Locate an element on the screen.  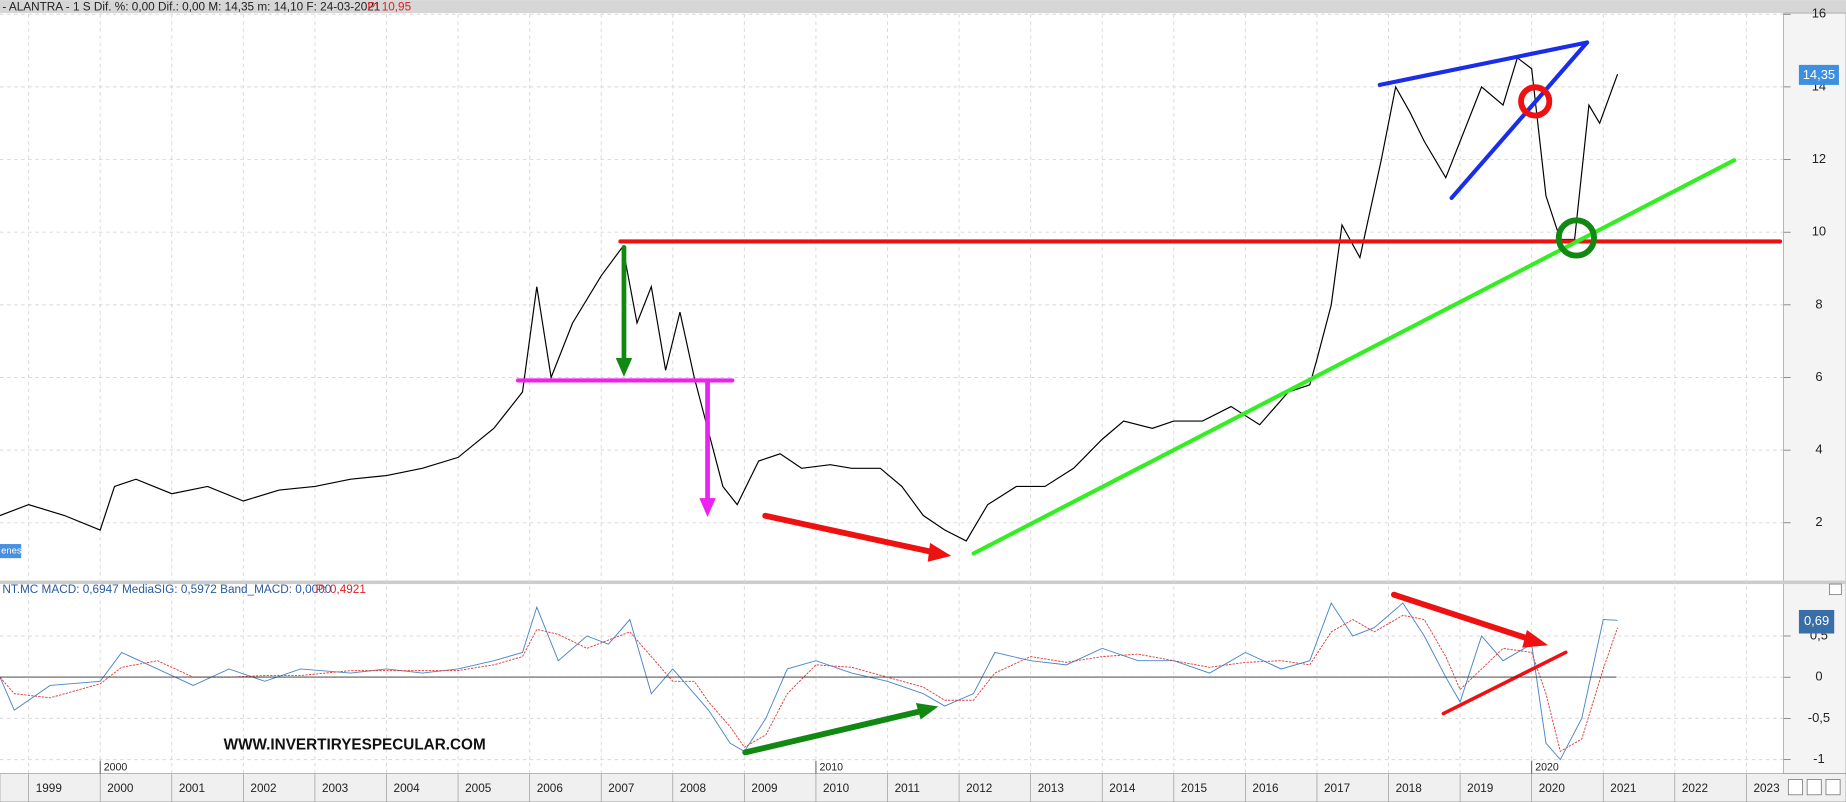
x-tick-label: 2003 is located at coordinates (335, 788).